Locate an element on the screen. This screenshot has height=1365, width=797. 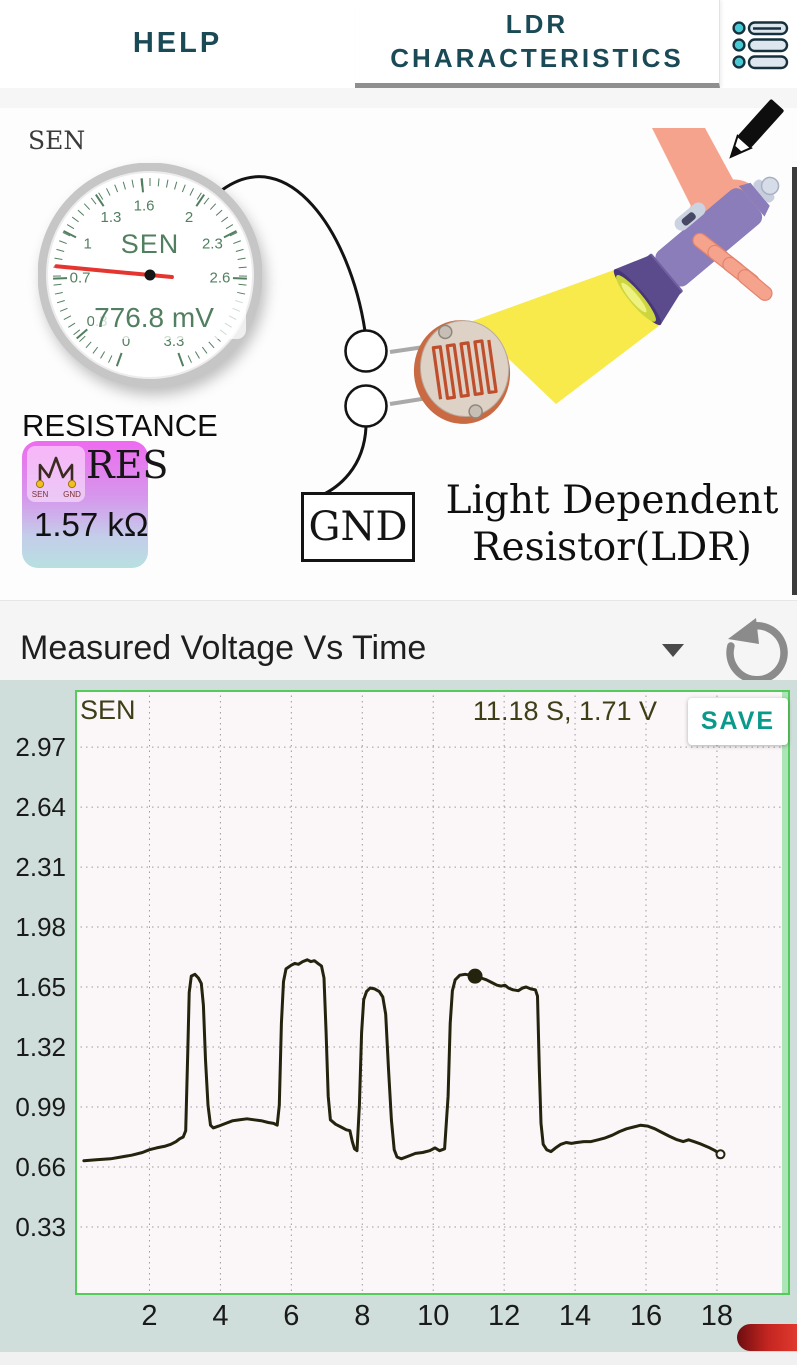
x-tick-label: 4 is located at coordinates (220, 1316).